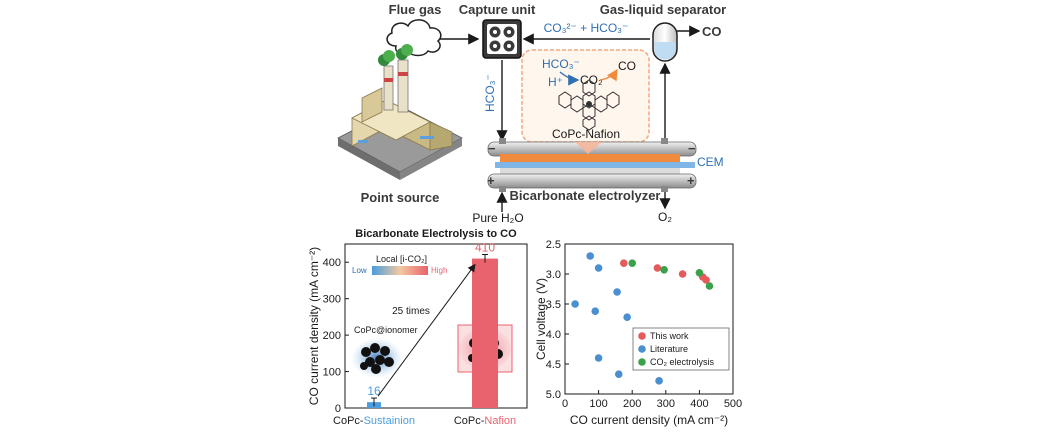 The image size is (1050, 435). What do you see at coordinates (332, 263) in the screenshot?
I see `bar-y-tick-label: 400` at bounding box center [332, 263].